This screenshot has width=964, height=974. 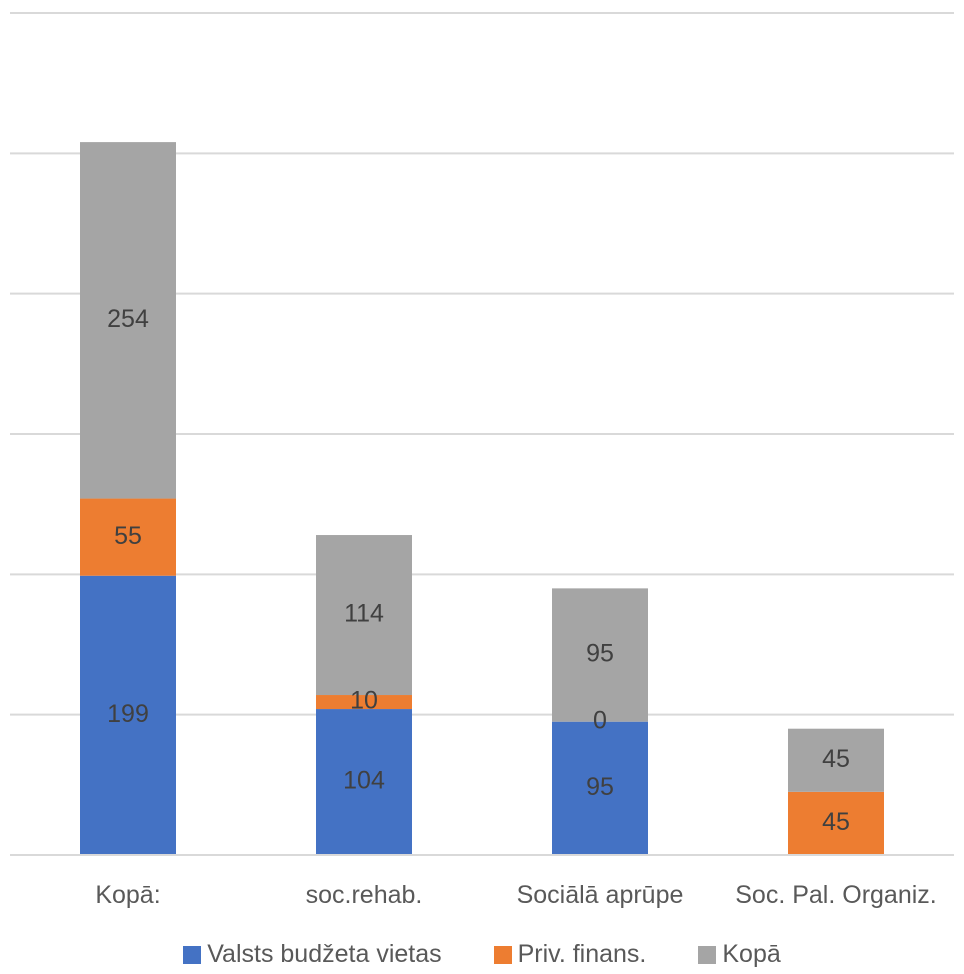 I want to click on legend-item-priv: Priv. finans., so click(x=570, y=954).